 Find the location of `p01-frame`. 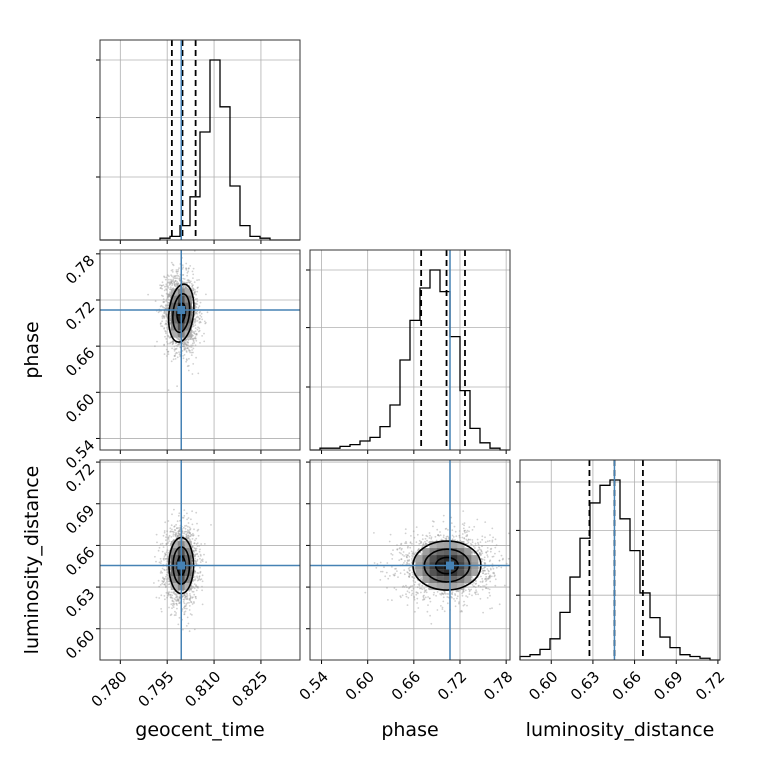

p01-frame is located at coordinates (200, 350).